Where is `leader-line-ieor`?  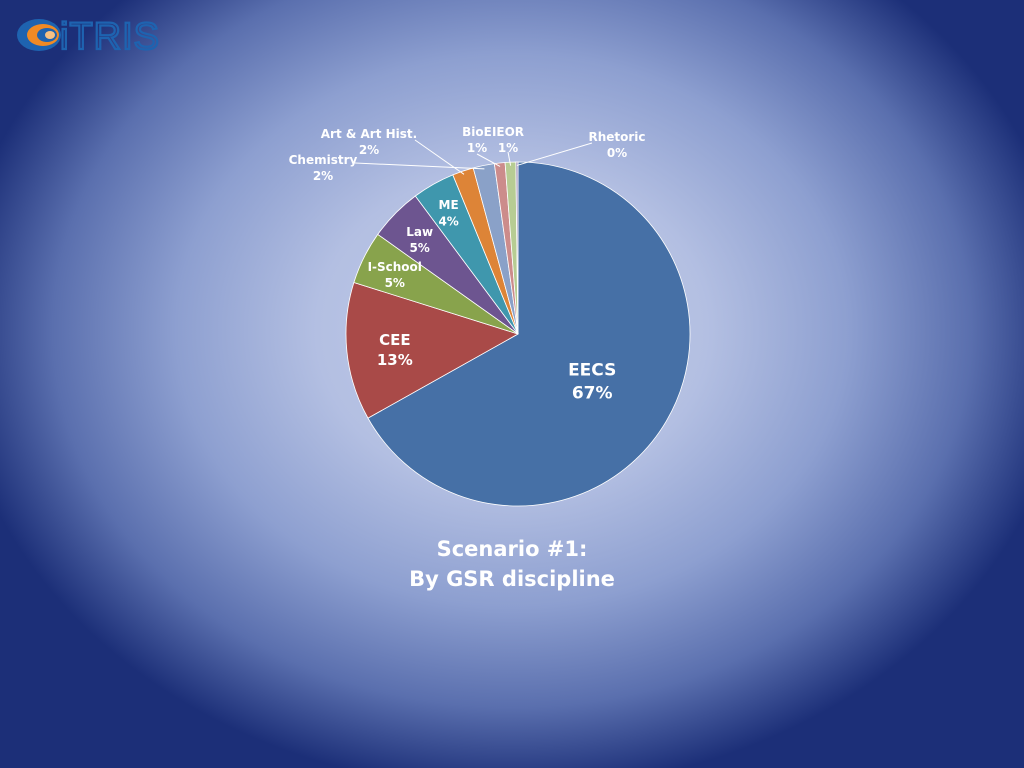
leader-line-ieor is located at coordinates (509, 158).